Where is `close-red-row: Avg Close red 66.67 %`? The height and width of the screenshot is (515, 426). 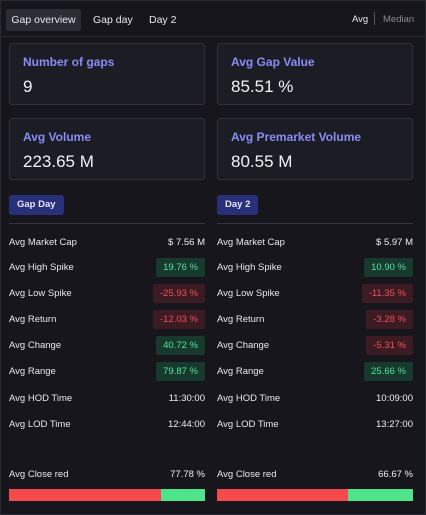 close-red-row: Avg Close red 66.67 % is located at coordinates (315, 475).